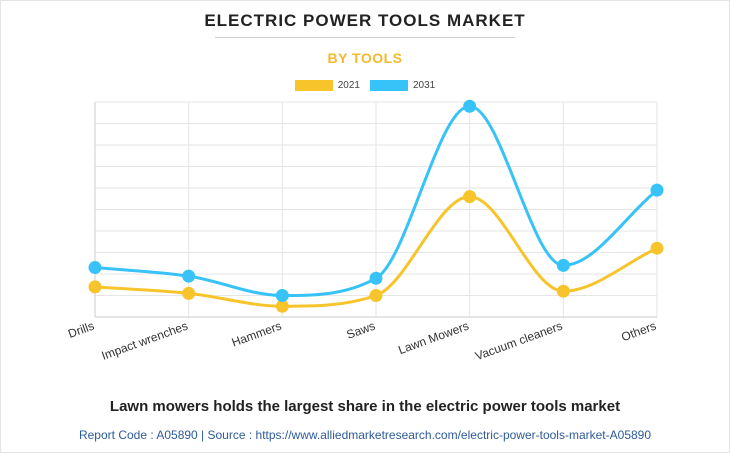 This screenshot has height=453, width=730. I want to click on x-tick-label: Vacuum cleaners, so click(518, 341).